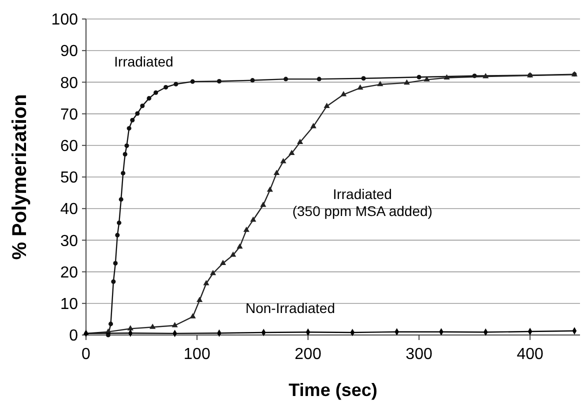  Describe the element at coordinates (291, 308) in the screenshot. I see `series-label: Non-Irradiated` at that location.